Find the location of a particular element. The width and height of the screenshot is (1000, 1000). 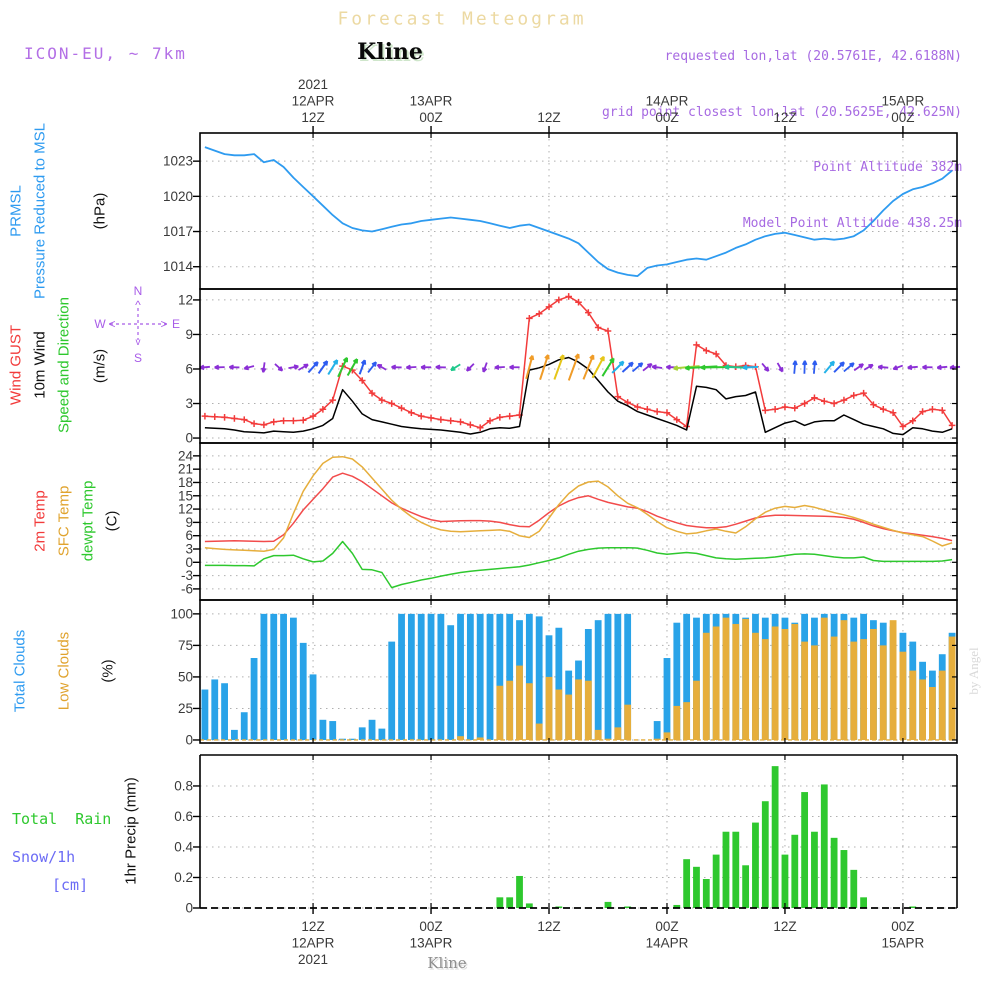

wind-direction-arrows is located at coordinates (580, 367).